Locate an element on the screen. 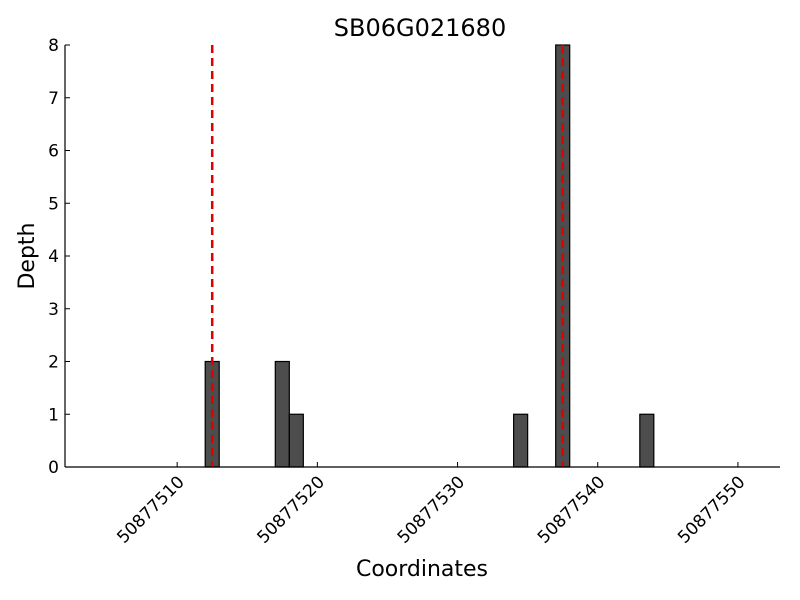 This screenshot has height=600, width=800. x-tick-label: 50877520 is located at coordinates (291, 509).